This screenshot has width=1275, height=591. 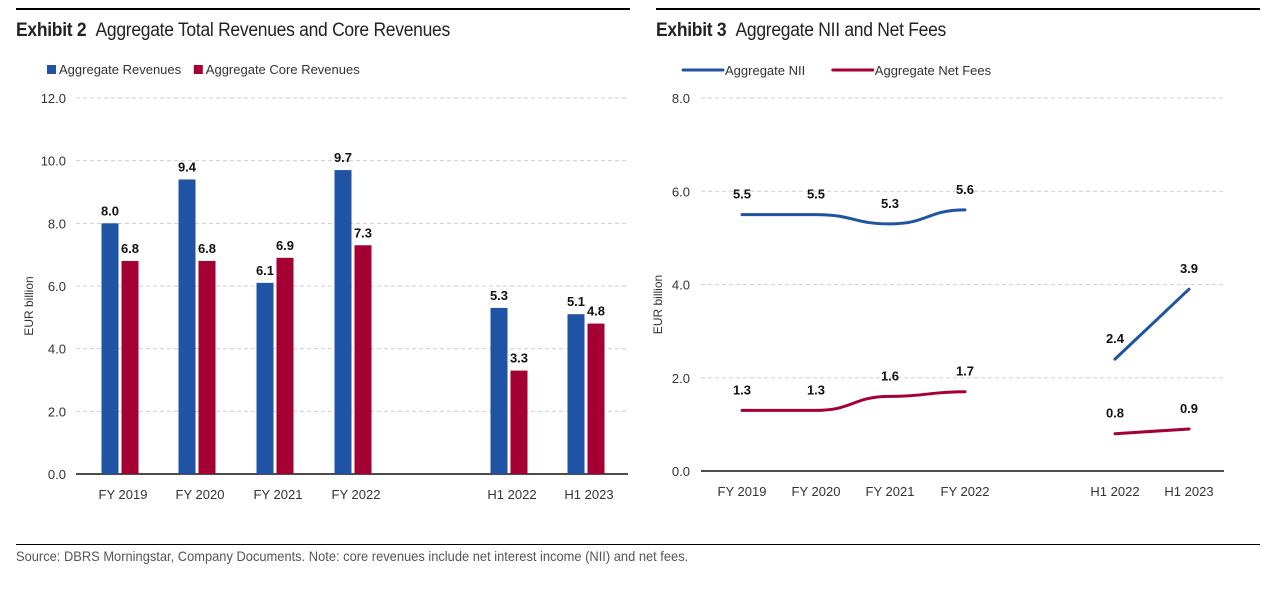 What do you see at coordinates (519, 358) in the screenshot?
I see `data-label: 3.3` at bounding box center [519, 358].